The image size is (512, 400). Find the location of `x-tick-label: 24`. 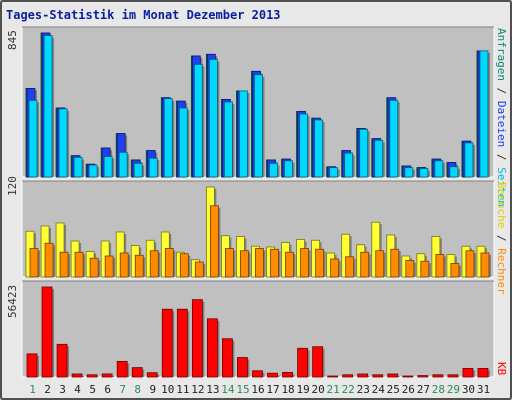

x-tick-label: 24 is located at coordinates (379, 389).